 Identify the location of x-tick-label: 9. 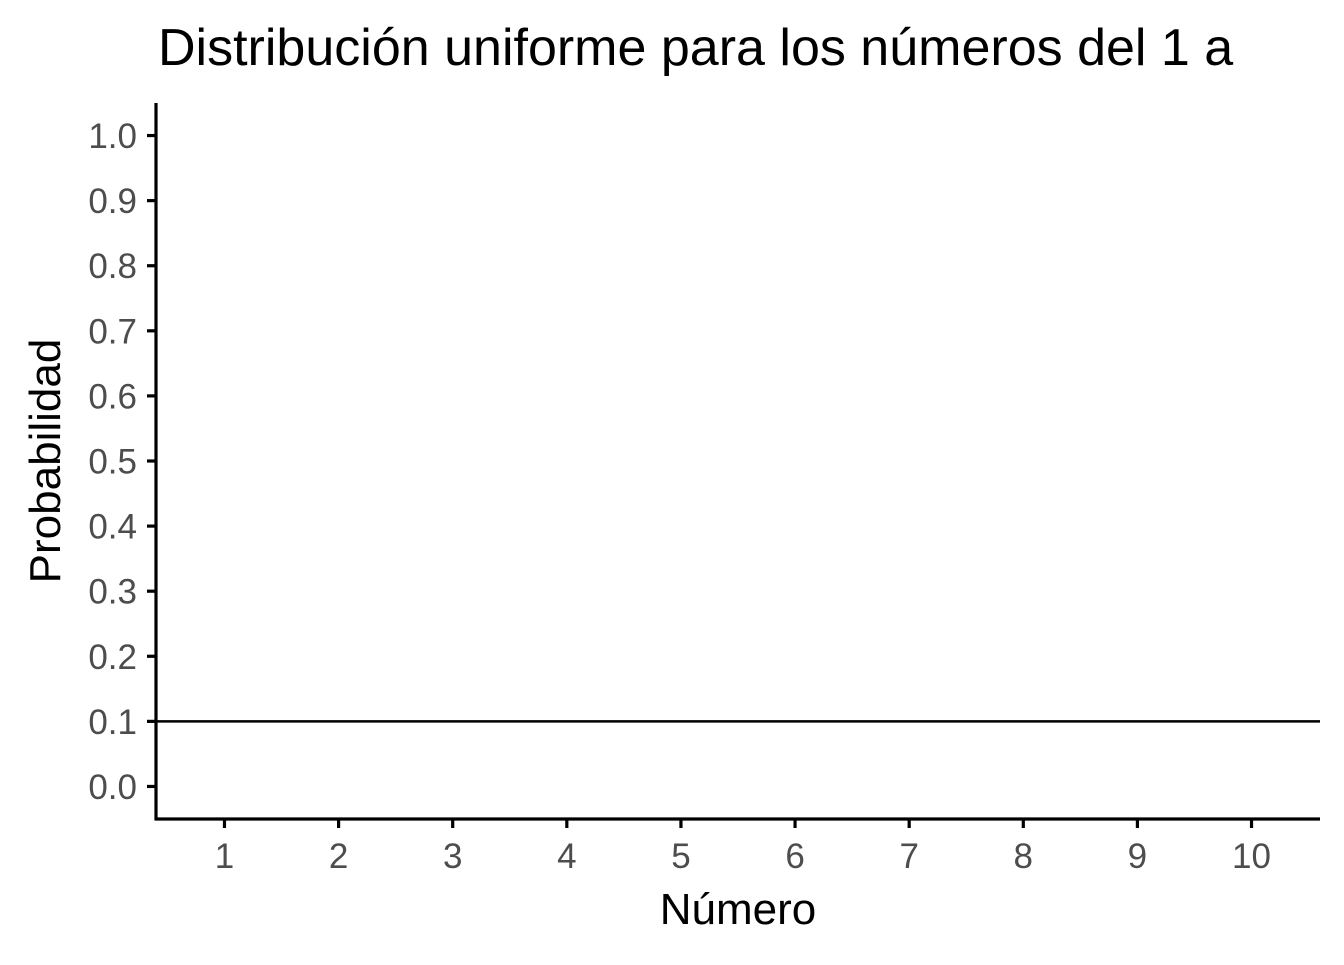
(1137, 856).